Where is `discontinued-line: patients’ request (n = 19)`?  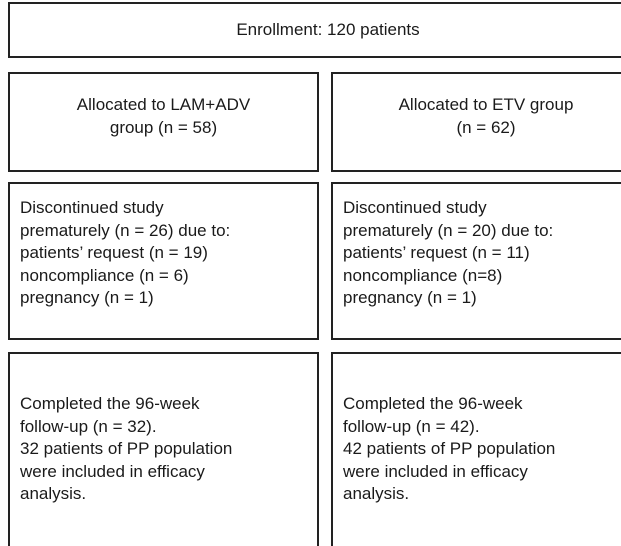
discontinued-line: patients’ request (n = 19) is located at coordinates (114, 252).